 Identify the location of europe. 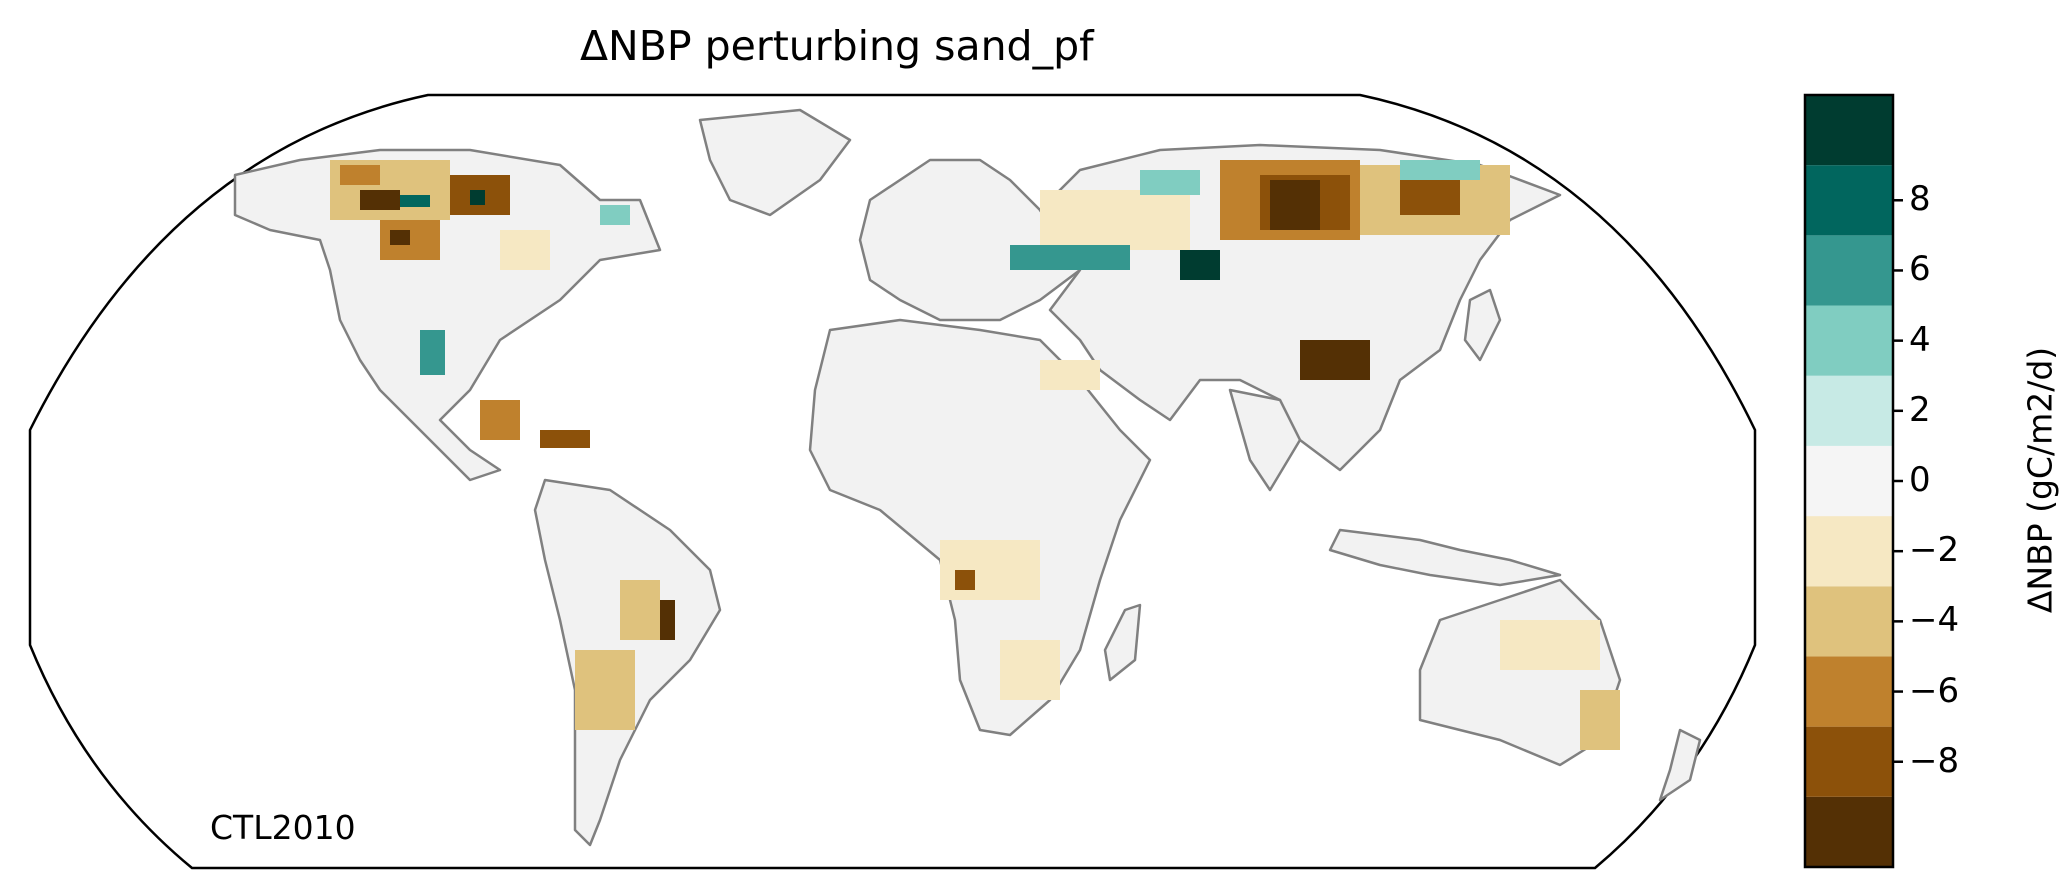
(970, 240).